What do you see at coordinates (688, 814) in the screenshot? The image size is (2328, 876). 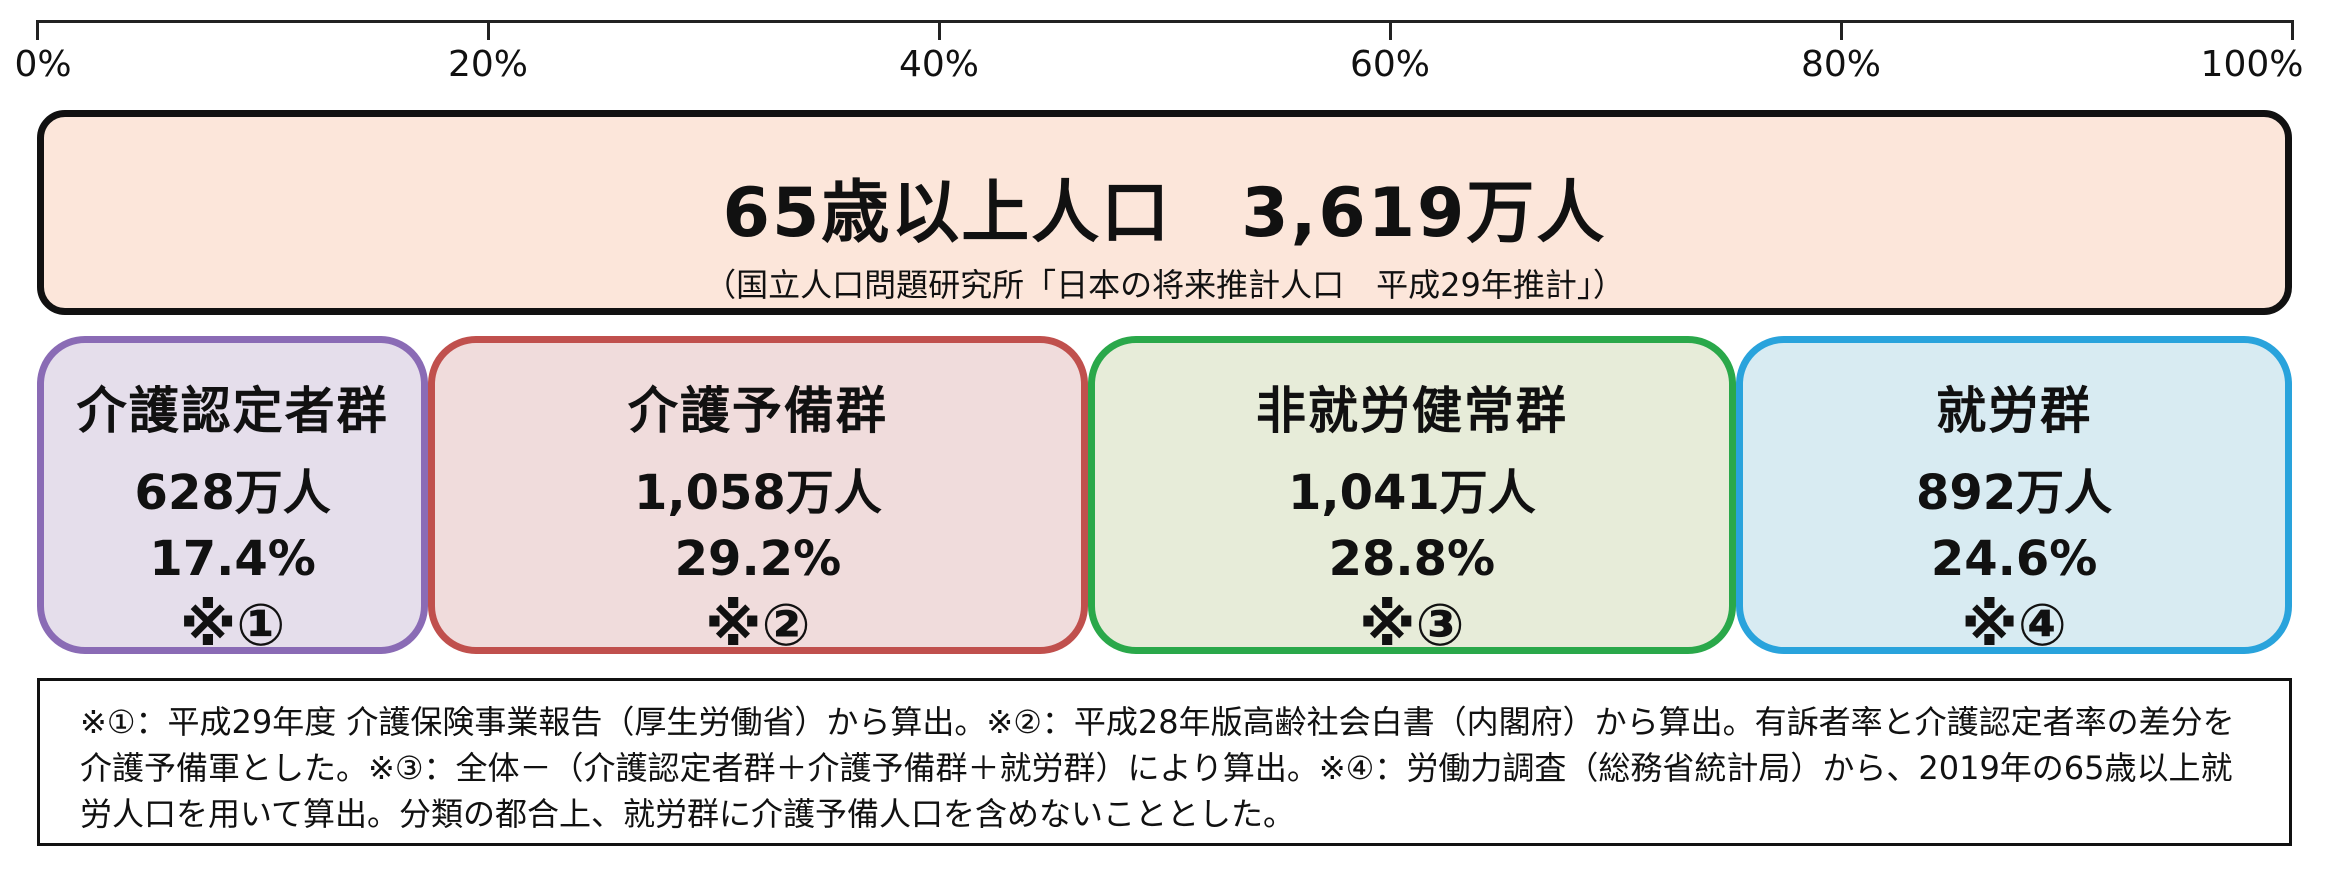 I see `footnote-line: 労人口を用いて算出。分類の都合上、就労群に介護予備人口を含めないこととした。` at bounding box center [688, 814].